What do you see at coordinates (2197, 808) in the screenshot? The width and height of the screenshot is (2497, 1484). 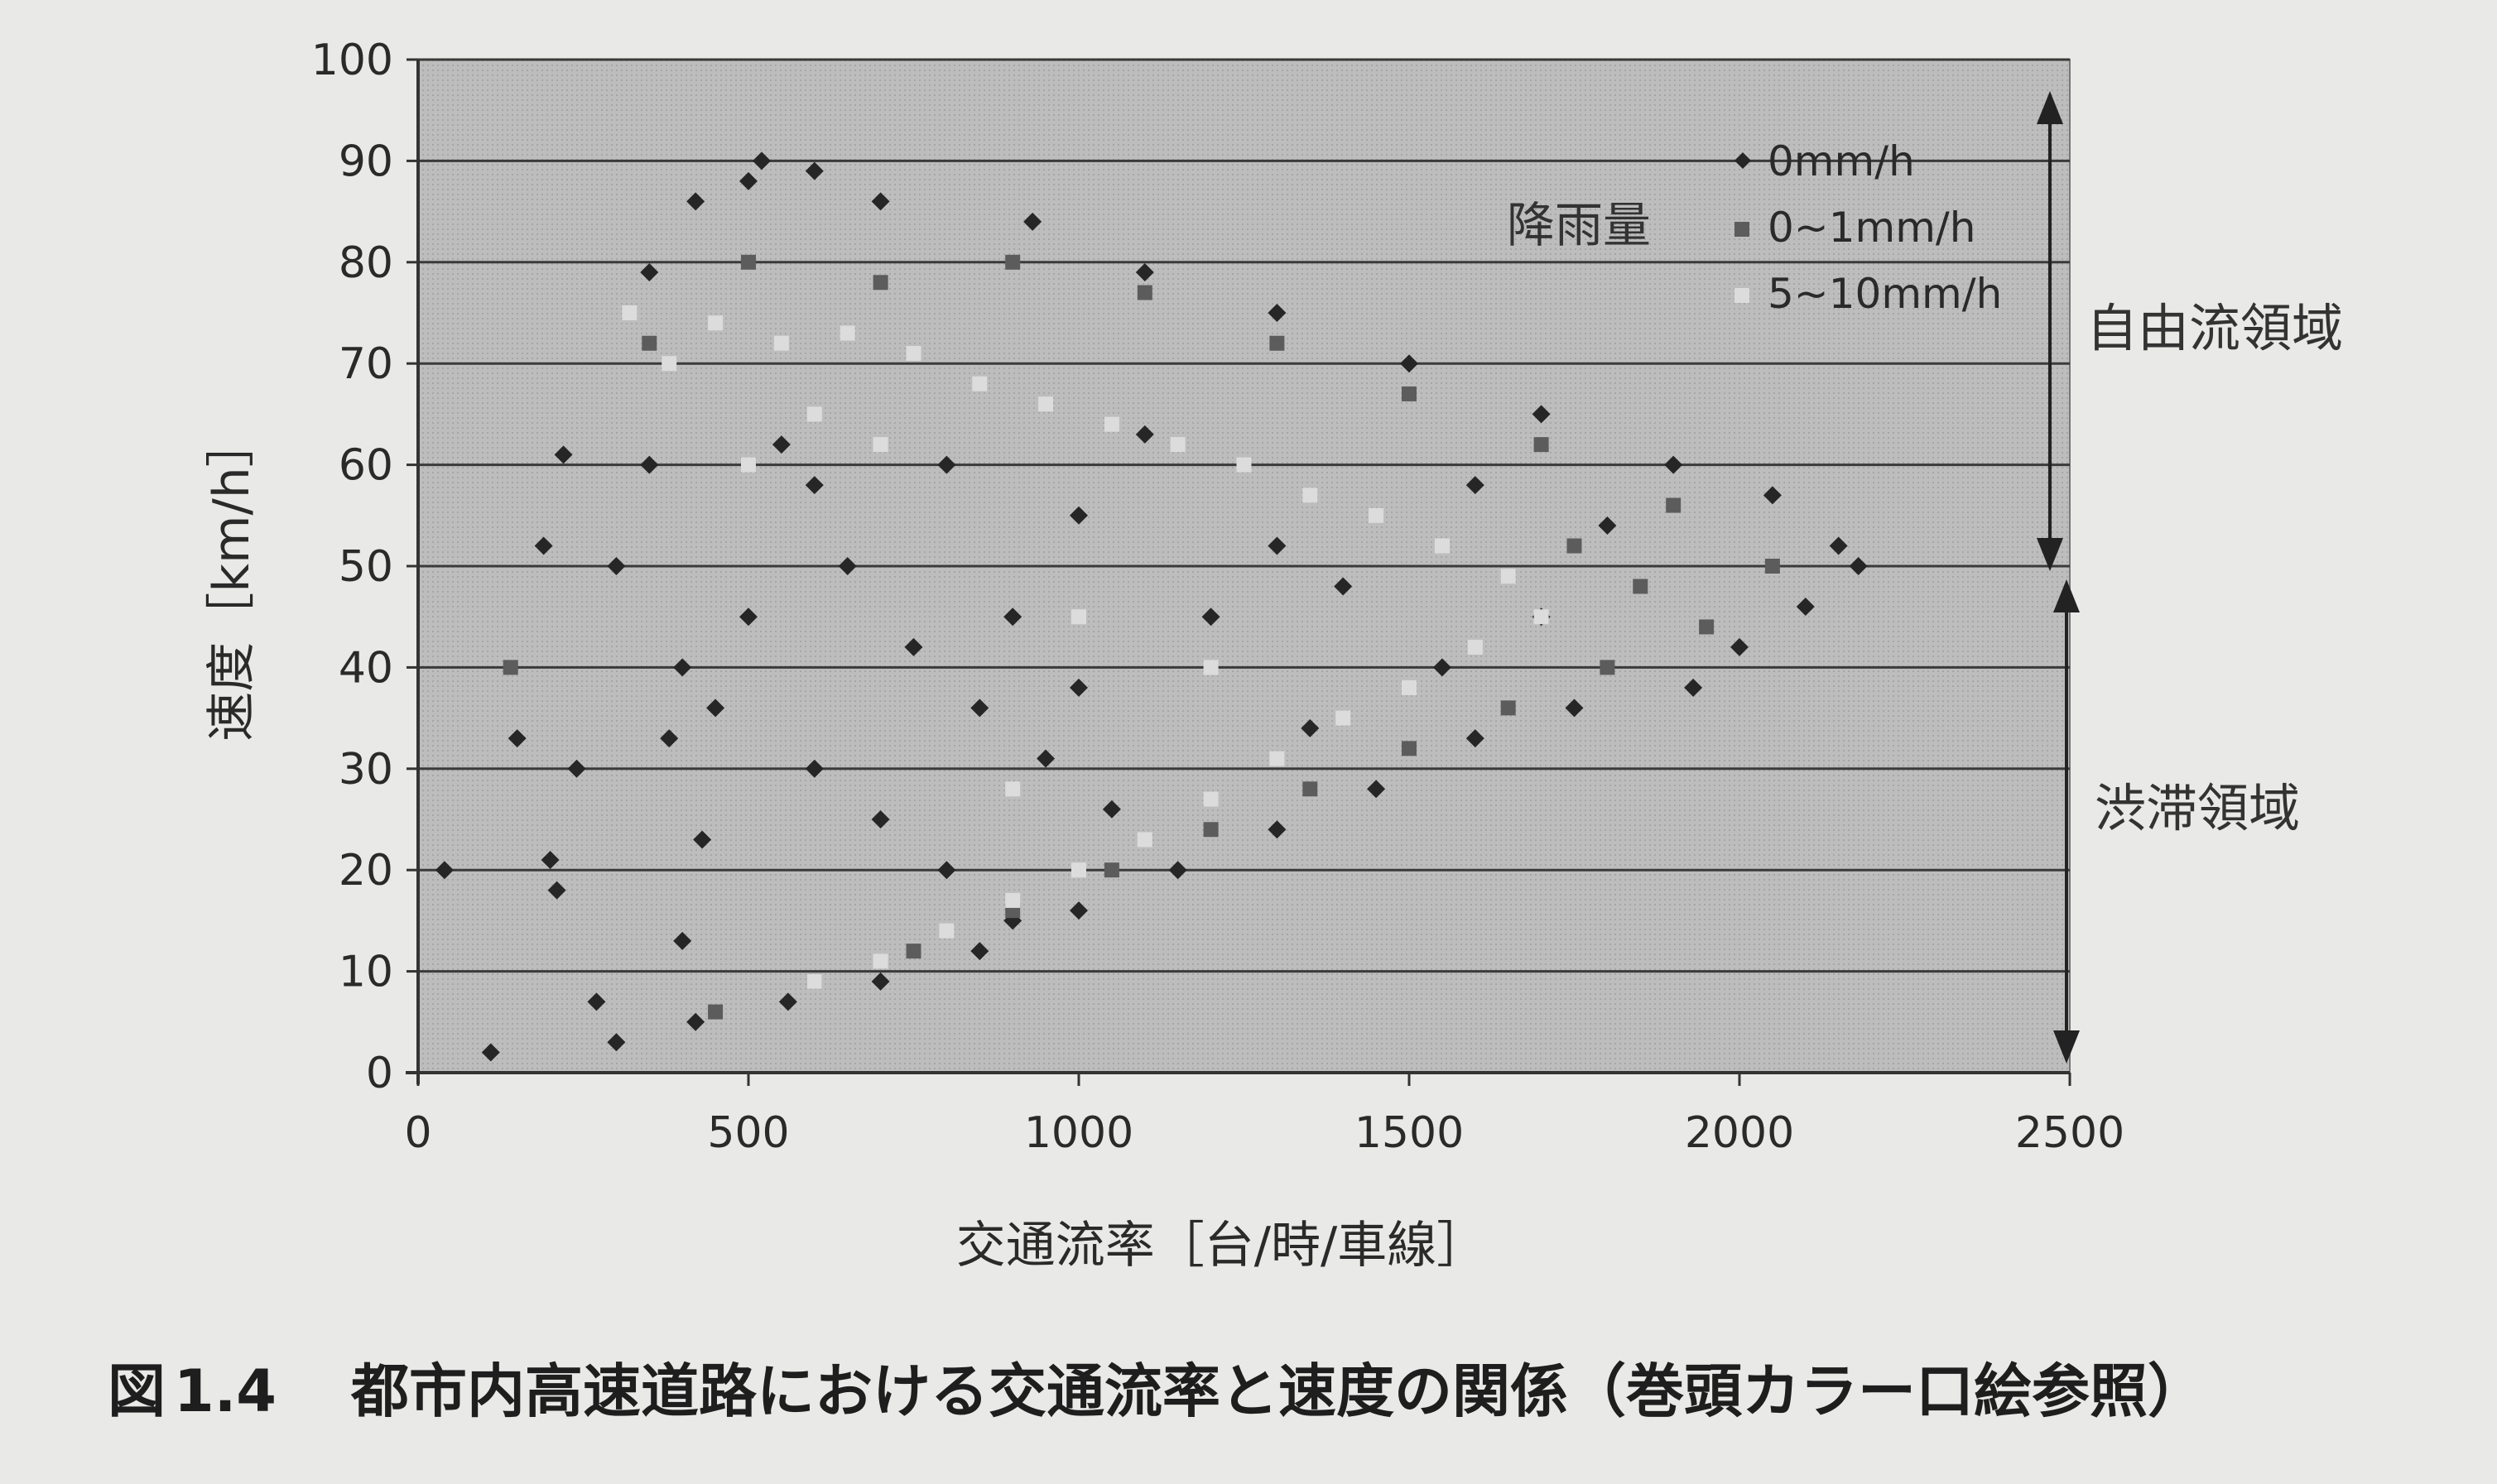 I see `congested-region-label: 渋滞領域` at bounding box center [2197, 808].